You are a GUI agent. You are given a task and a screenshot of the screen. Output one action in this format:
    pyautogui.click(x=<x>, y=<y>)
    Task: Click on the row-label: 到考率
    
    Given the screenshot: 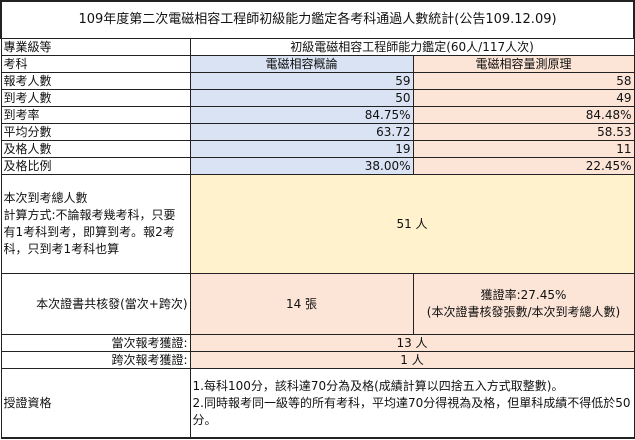 What is the action you would take?
    pyautogui.click(x=95, y=115)
    